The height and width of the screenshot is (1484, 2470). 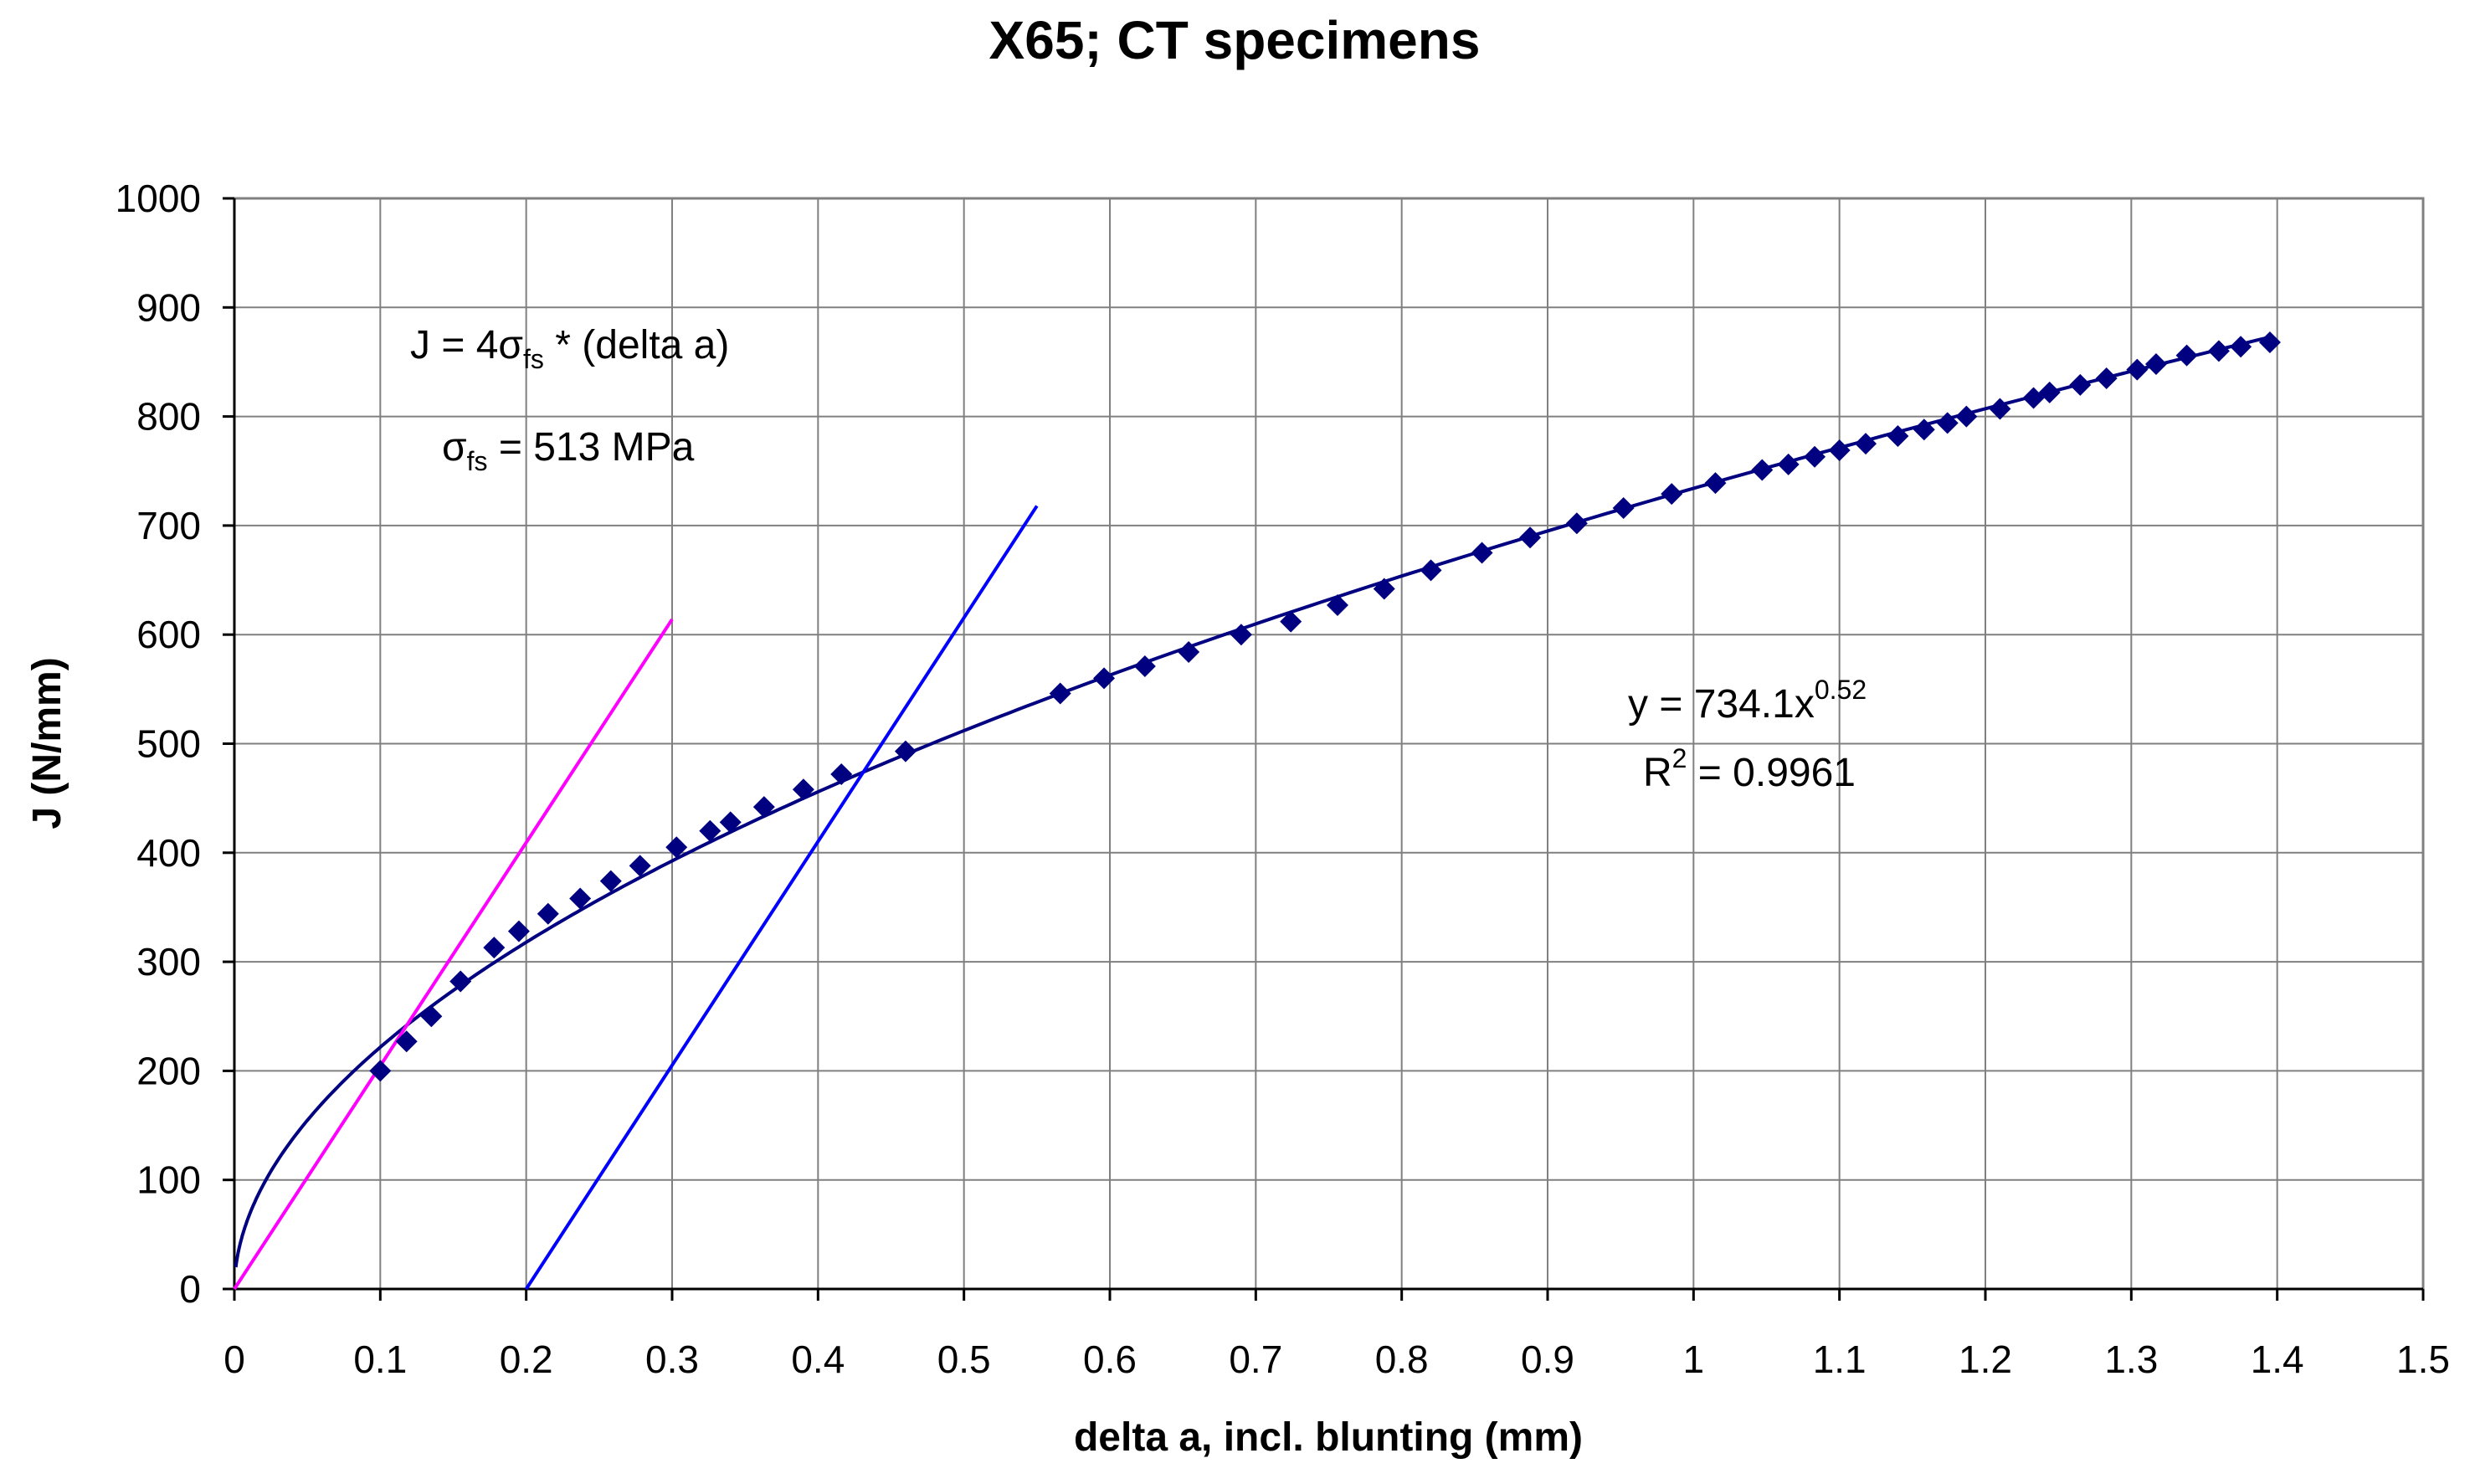 I want to click on x-tick-label: 0.5, so click(x=964, y=1360).